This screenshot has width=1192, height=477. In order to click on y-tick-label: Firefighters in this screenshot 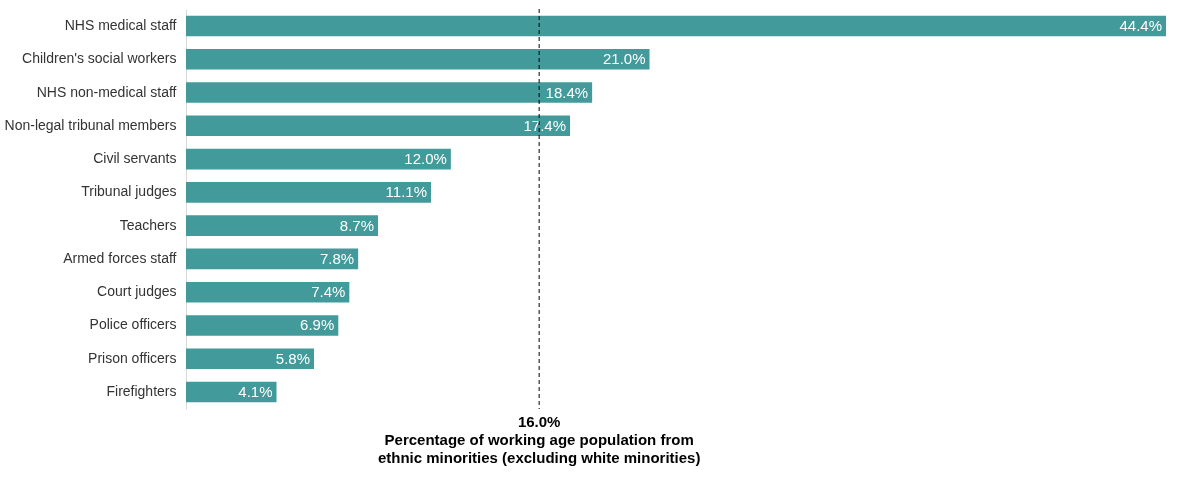, I will do `click(141, 391)`.